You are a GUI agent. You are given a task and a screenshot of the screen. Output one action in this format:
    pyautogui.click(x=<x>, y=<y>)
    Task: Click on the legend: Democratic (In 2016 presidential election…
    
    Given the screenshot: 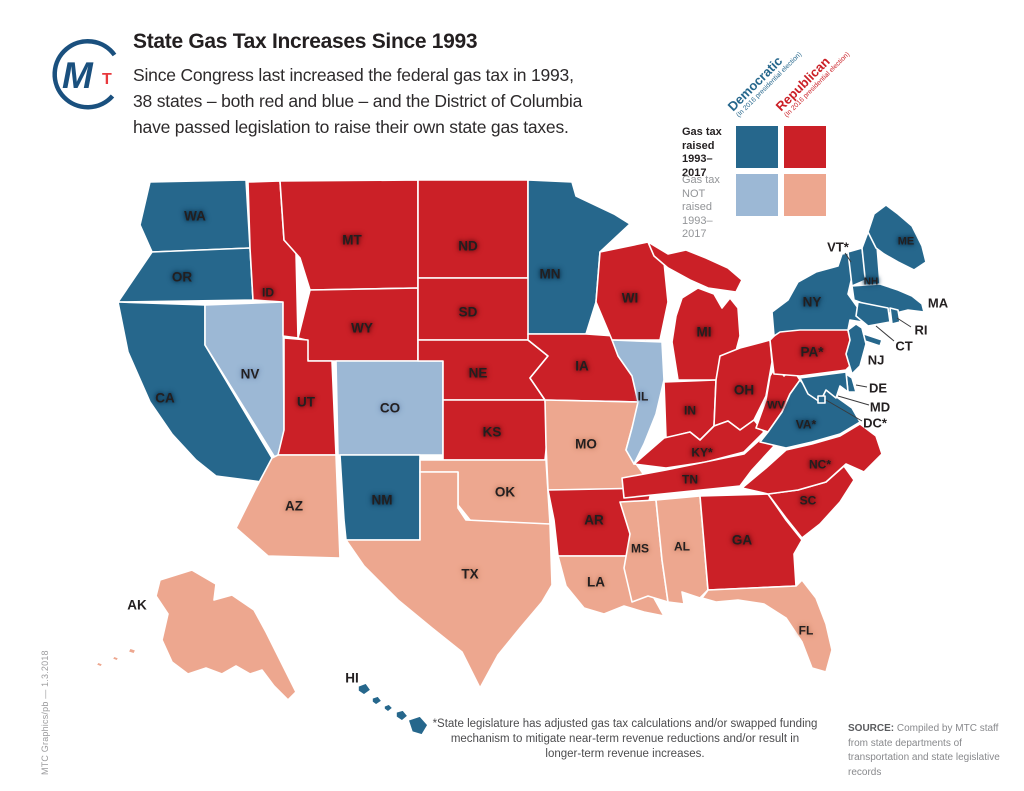 What is the action you would take?
    pyautogui.click(x=790, y=145)
    